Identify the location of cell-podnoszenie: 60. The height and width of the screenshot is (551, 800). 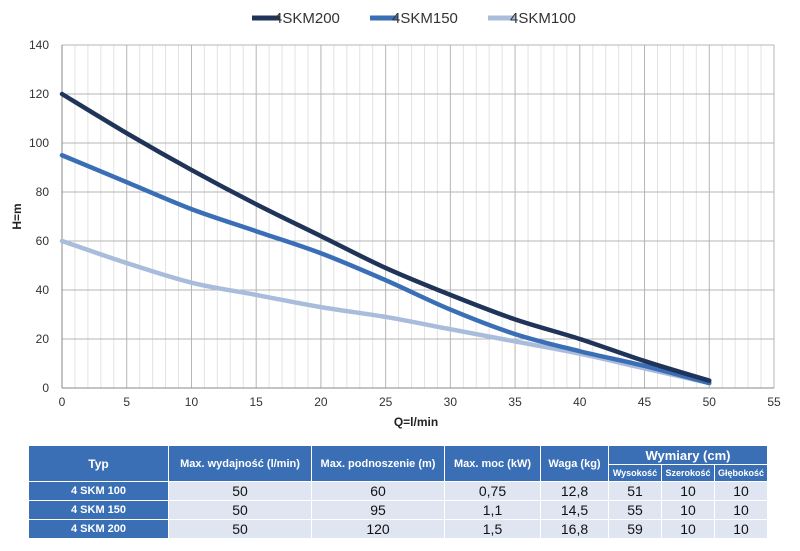
(378, 491).